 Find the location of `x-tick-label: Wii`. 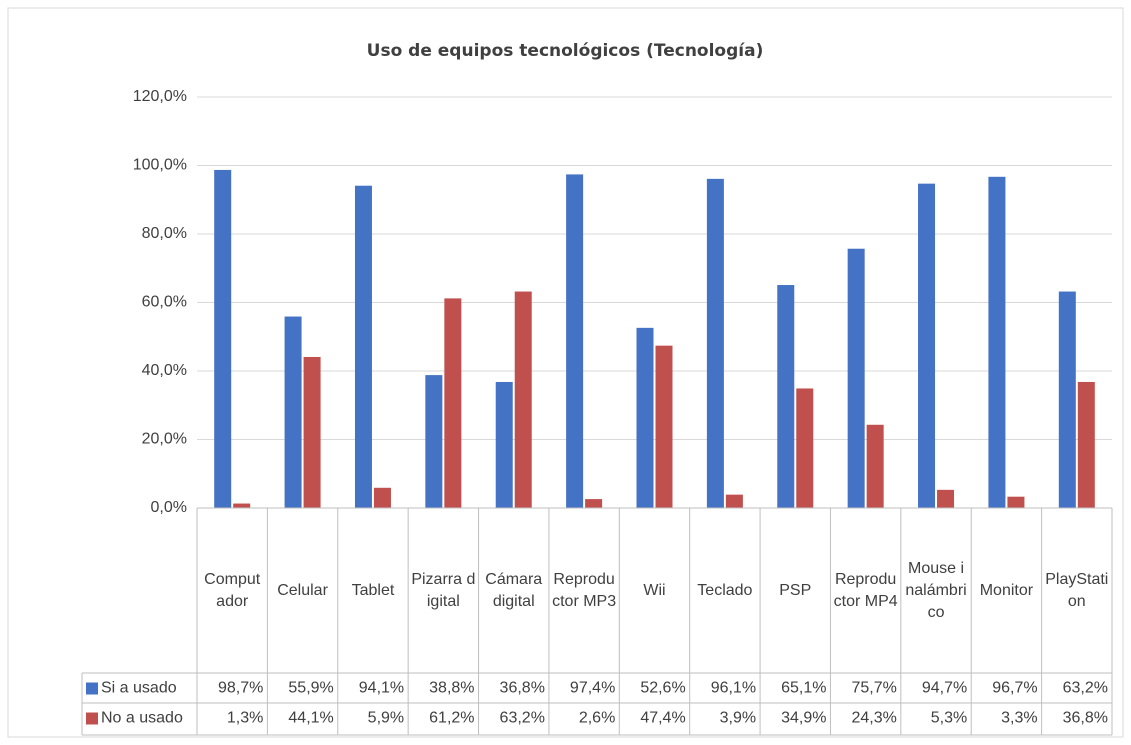

x-tick-label: Wii is located at coordinates (654, 590).